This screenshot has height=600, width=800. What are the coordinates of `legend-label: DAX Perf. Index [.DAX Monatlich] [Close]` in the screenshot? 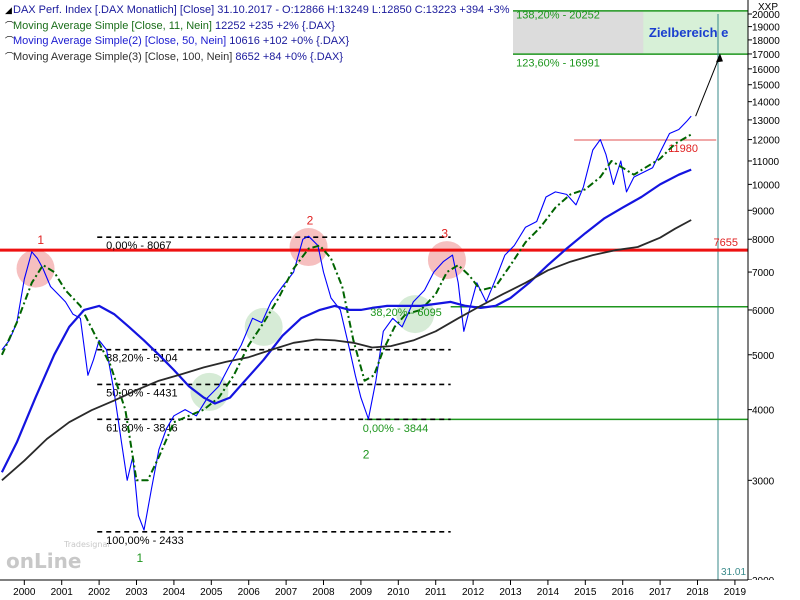 It's located at (114, 10).